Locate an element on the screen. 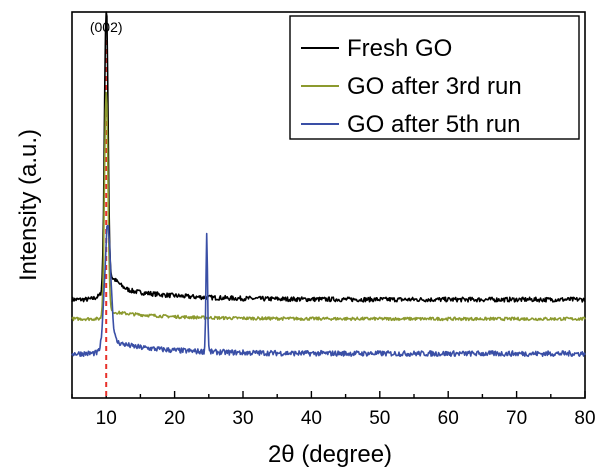  x-axis-tick-labels: 10 20 30 40 50 60 70 80 is located at coordinates (346, 418).